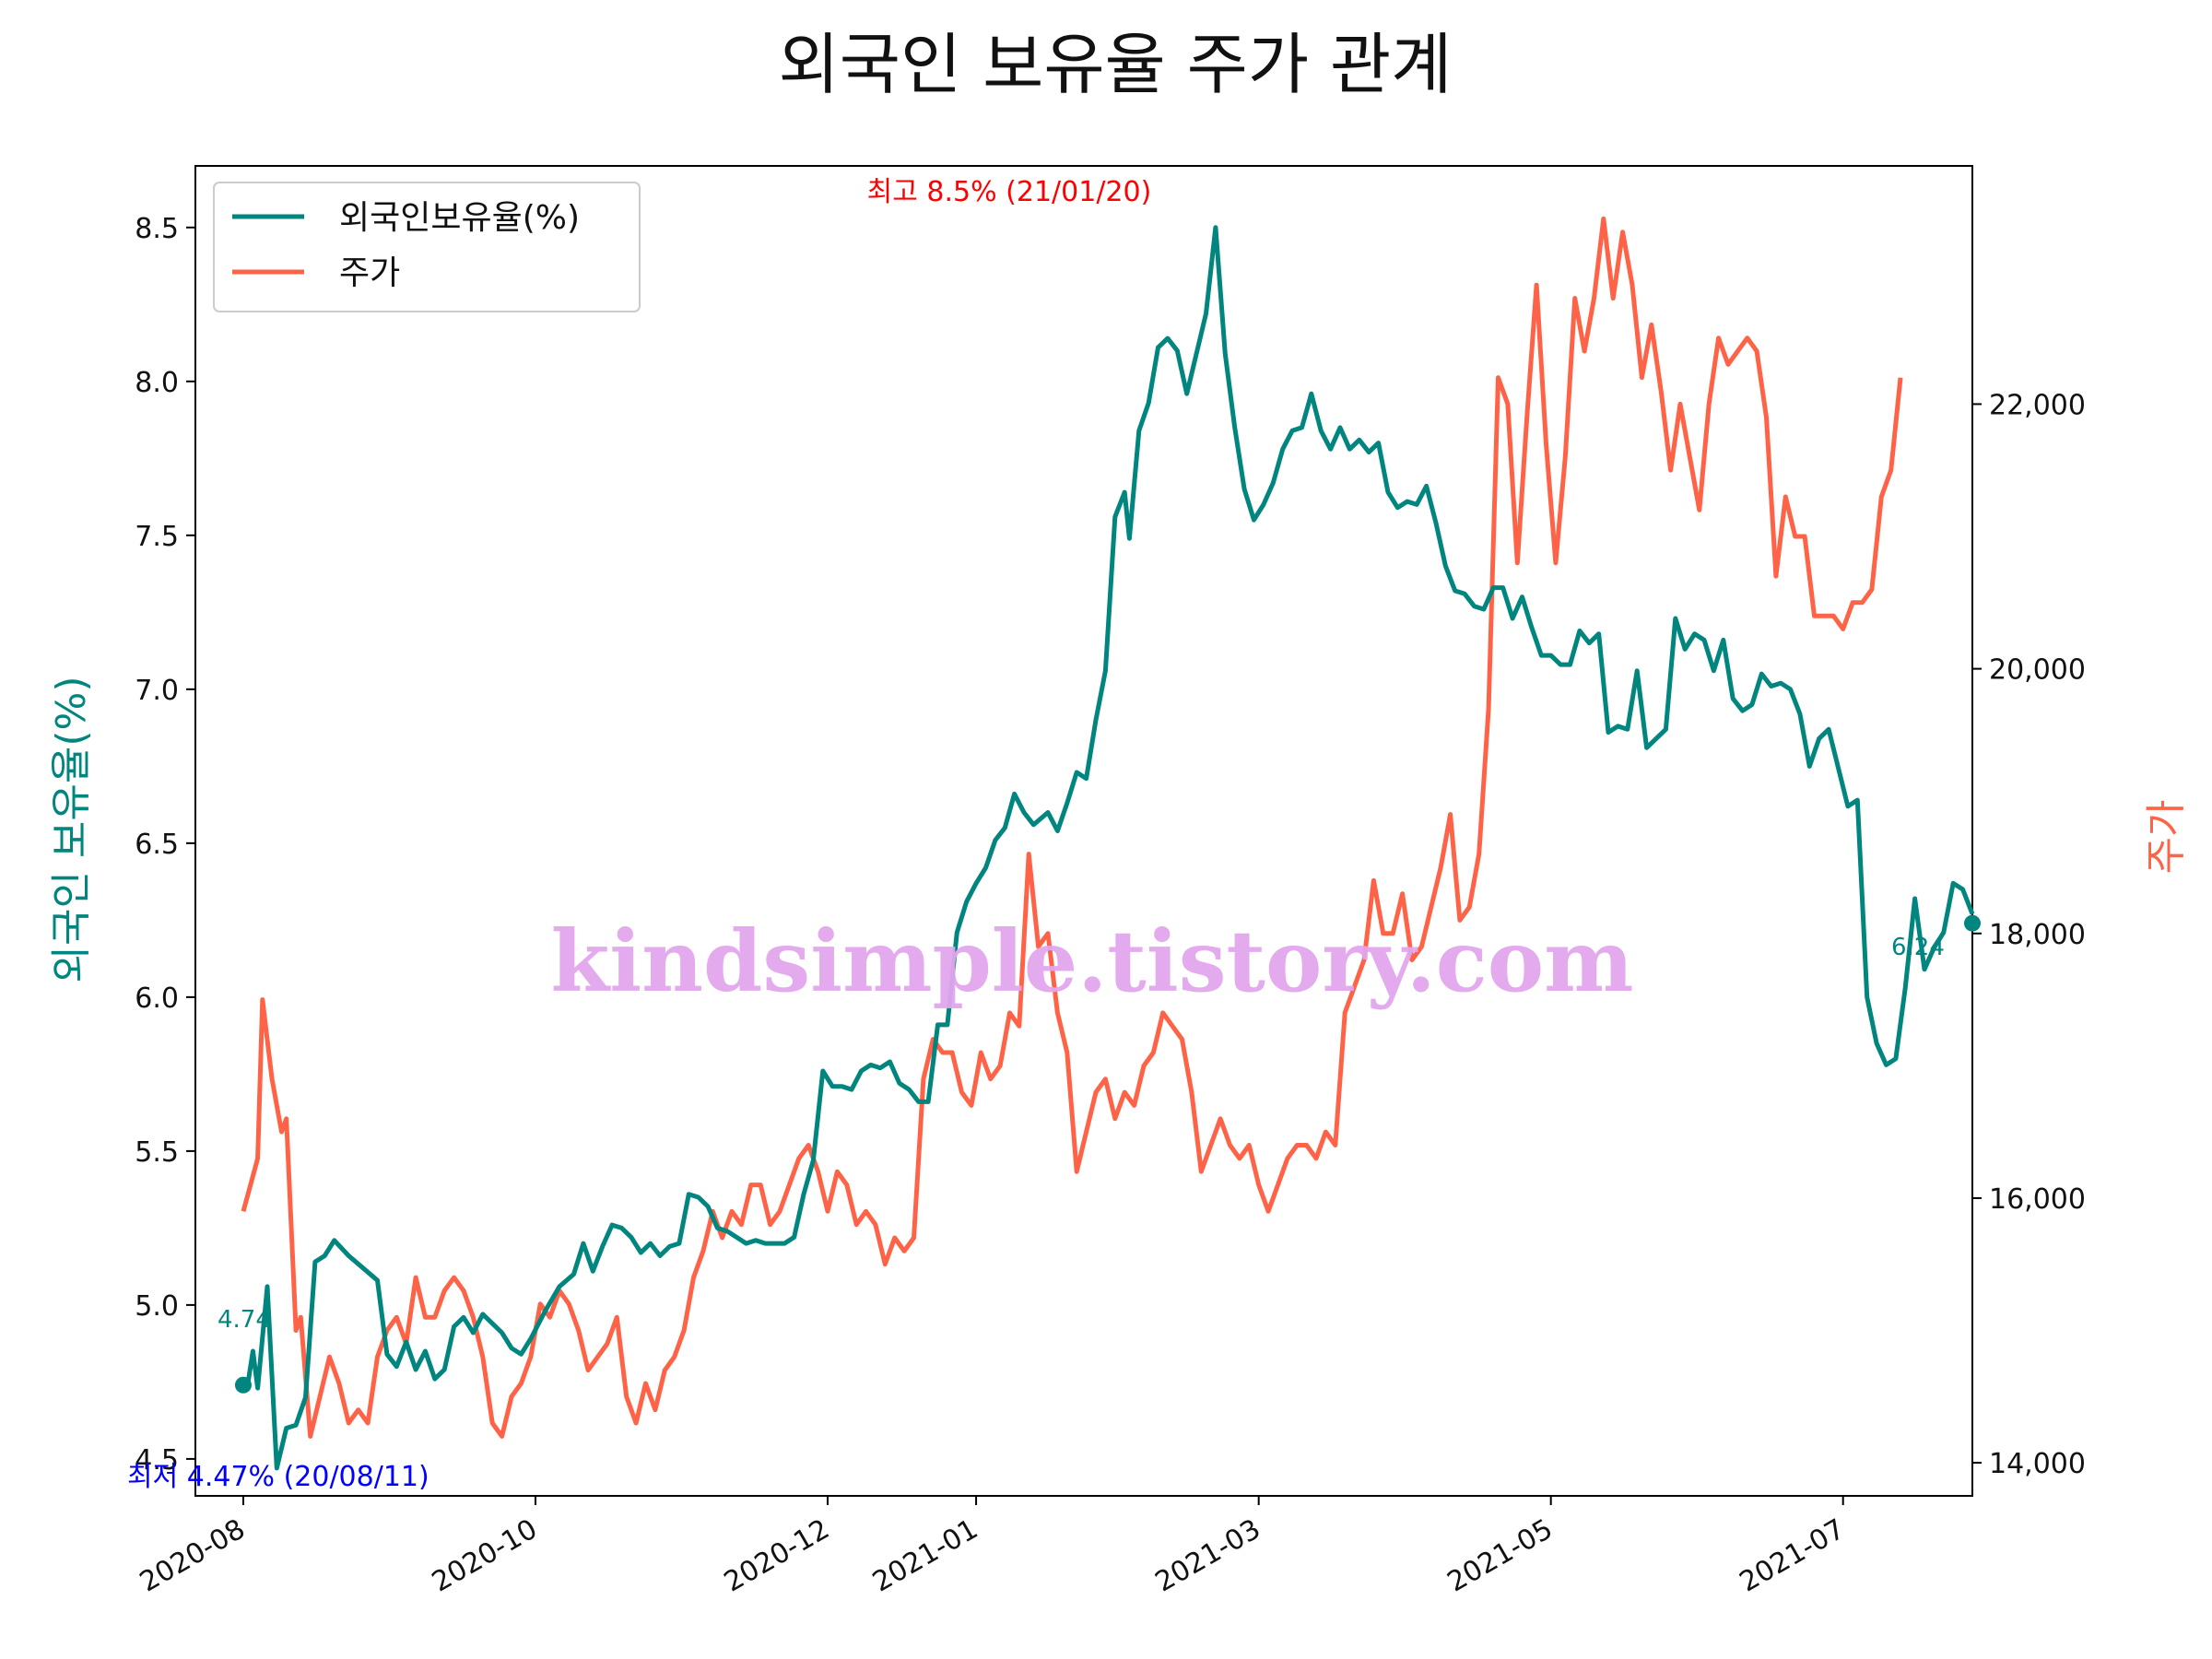 The image size is (2212, 1659). What do you see at coordinates (157, 1152) in the screenshot?
I see `left-tick-label: 5.5` at bounding box center [157, 1152].